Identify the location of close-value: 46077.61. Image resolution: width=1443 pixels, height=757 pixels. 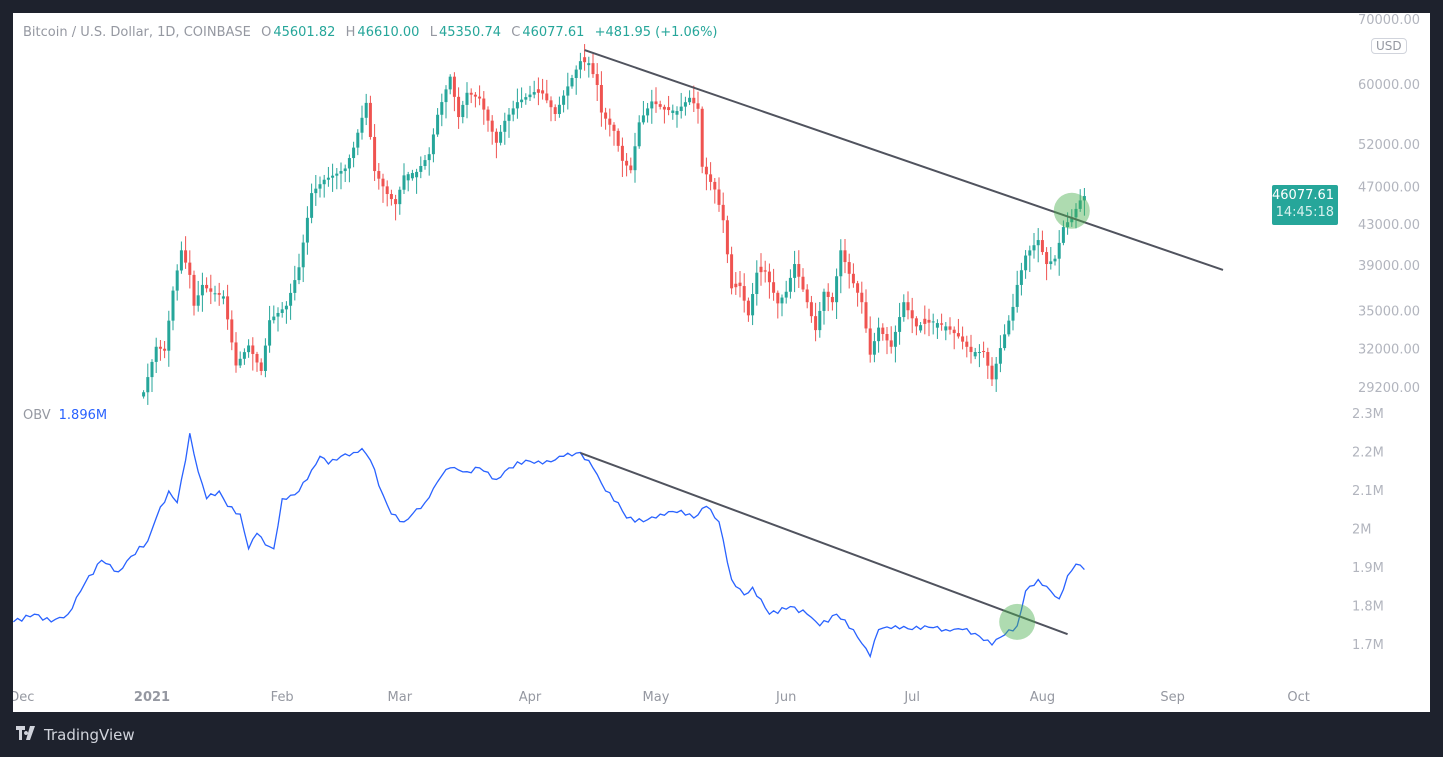
(553, 32).